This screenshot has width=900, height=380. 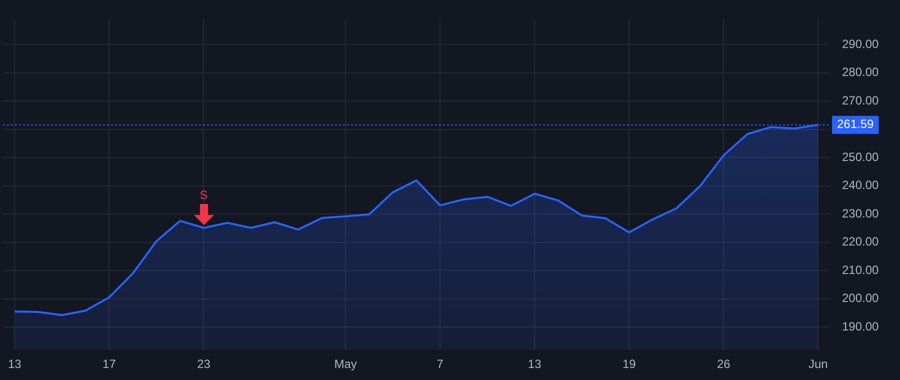 I want to click on y-tick-label: 280.00, so click(x=861, y=72).